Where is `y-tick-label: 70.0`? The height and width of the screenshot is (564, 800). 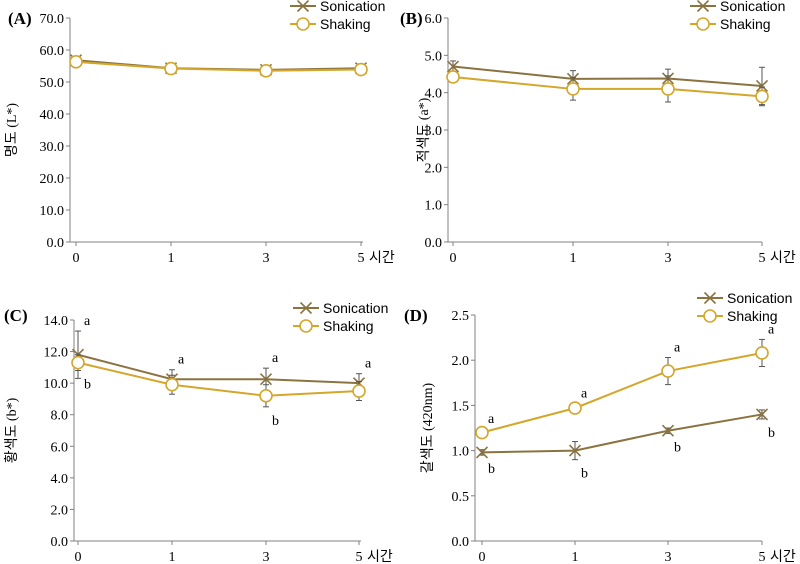 y-tick-label: 70.0 is located at coordinates (52, 19).